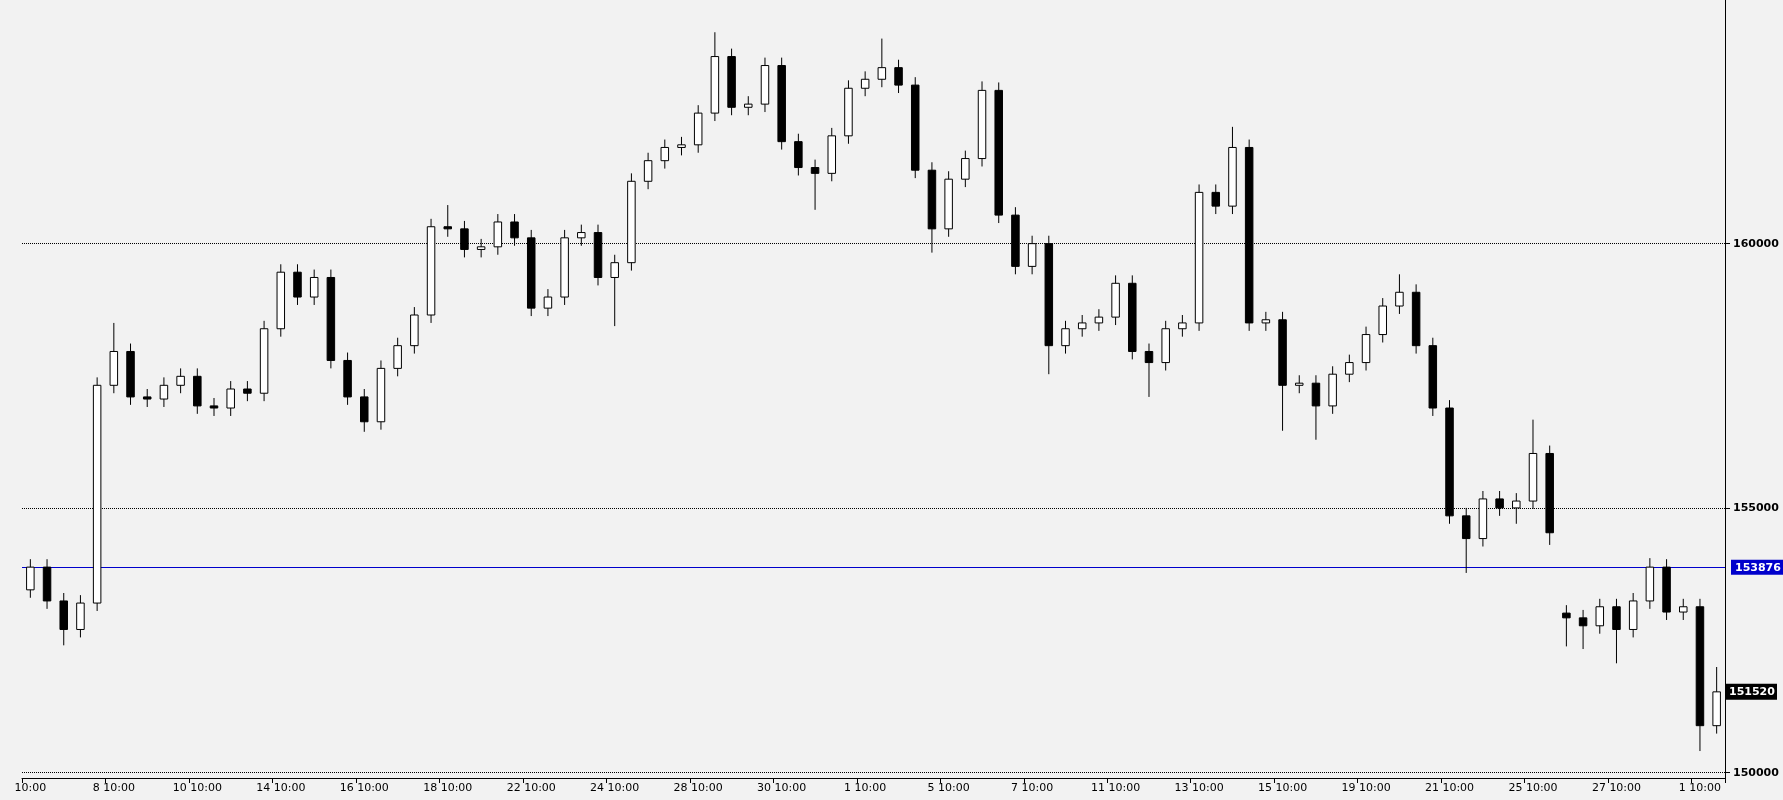 Image resolution: width=1783 pixels, height=800 pixels. I want to click on x-tick-label: 8 10:00, so click(113, 787).